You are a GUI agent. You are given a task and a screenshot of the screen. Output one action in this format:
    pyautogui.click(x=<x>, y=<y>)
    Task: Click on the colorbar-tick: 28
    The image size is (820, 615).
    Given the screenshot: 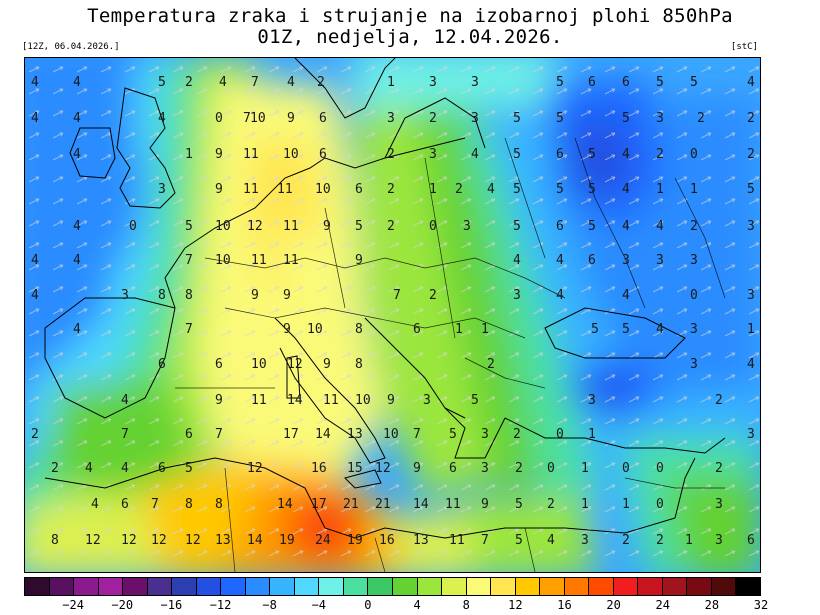 What is the action you would take?
    pyautogui.click(x=712, y=605)
    